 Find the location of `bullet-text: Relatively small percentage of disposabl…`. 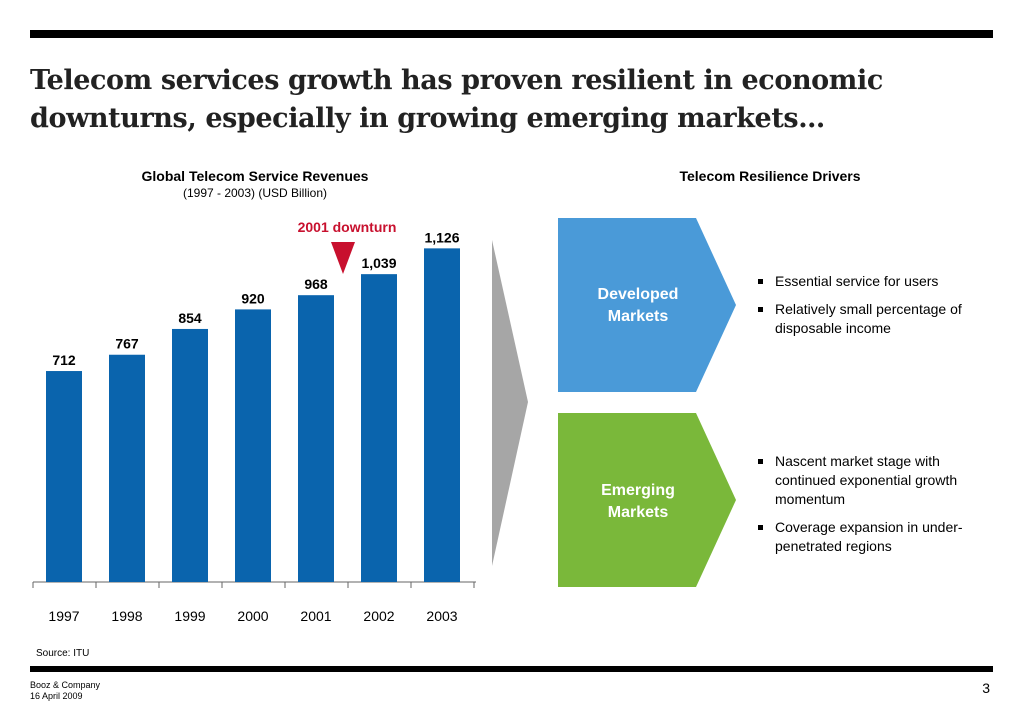

bullet-text: Relatively small percentage of disposabl… is located at coordinates (868, 318).